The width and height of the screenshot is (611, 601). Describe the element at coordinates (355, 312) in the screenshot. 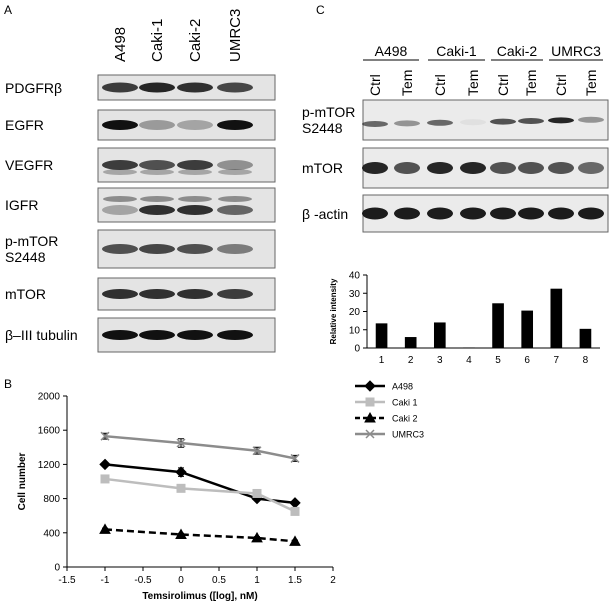

I see `y-tick-label: 20` at that location.